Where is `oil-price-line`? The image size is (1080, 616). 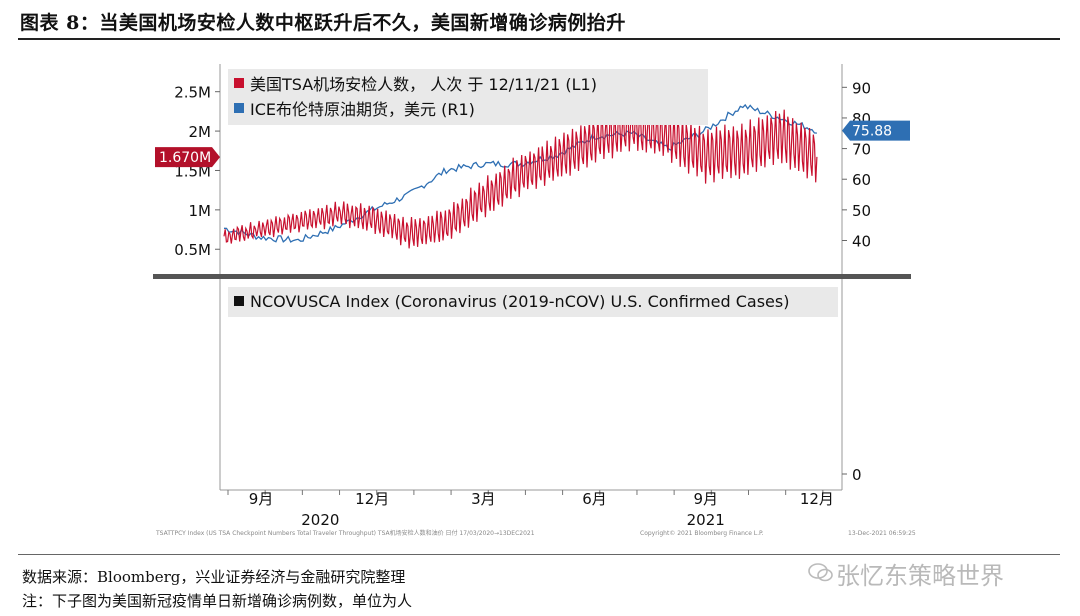 oil-price-line is located at coordinates (520, 173).